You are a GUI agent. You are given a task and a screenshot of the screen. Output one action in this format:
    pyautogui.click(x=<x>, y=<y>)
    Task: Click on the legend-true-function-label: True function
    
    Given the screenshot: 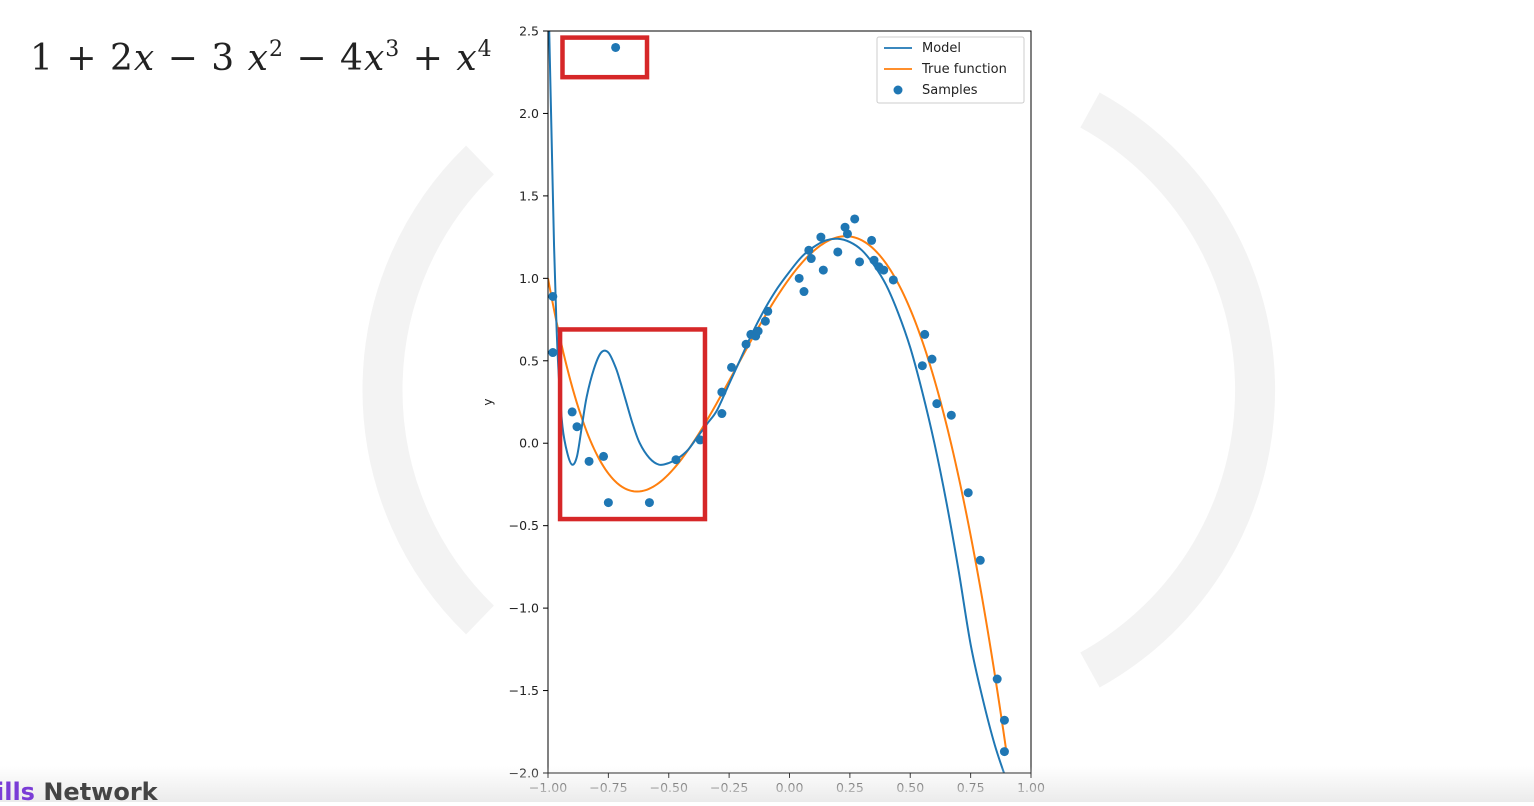 What is the action you would take?
    pyautogui.click(x=964, y=69)
    